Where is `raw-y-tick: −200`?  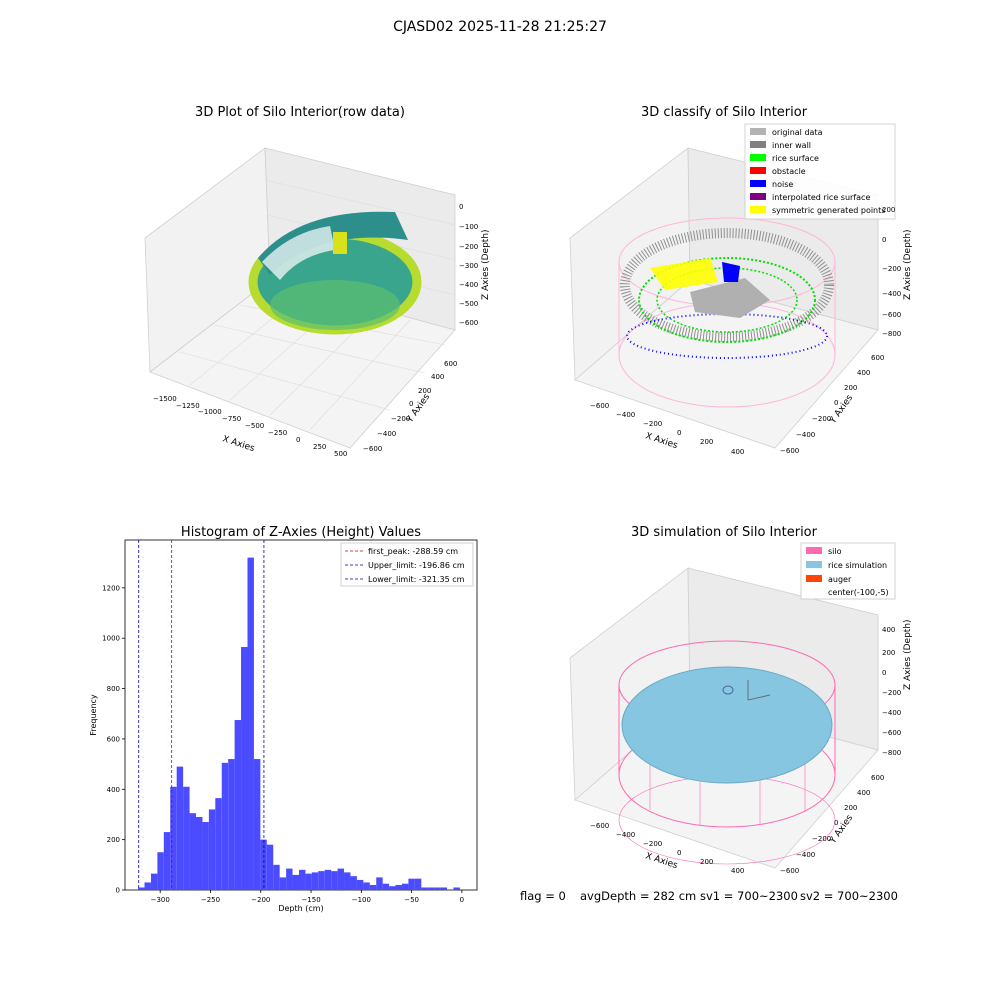 raw-y-tick: −200 is located at coordinates (400, 419).